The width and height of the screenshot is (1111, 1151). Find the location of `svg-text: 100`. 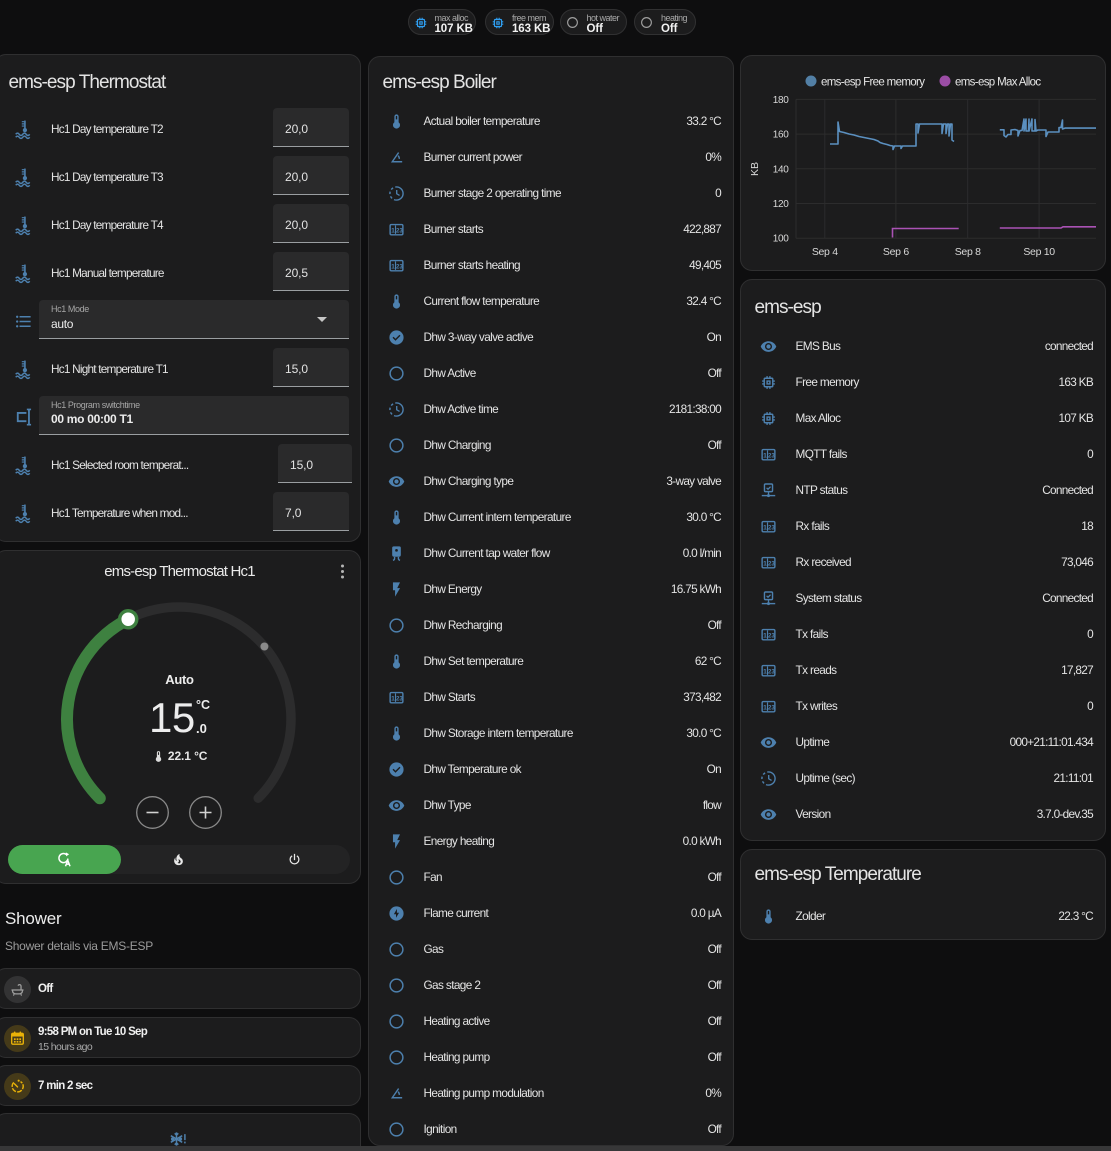

svg-text: 100 is located at coordinates (781, 239).